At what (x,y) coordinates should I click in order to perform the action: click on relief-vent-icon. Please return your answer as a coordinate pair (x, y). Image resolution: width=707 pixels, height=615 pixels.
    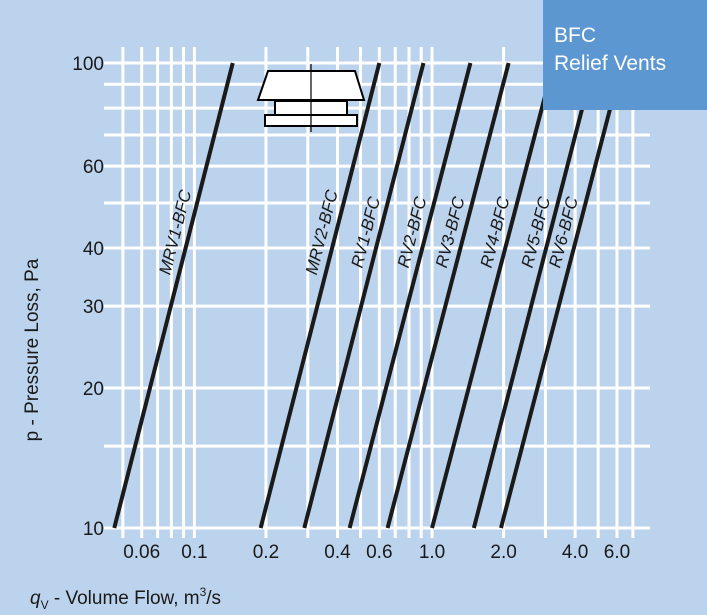
    Looking at the image, I should click on (311, 98).